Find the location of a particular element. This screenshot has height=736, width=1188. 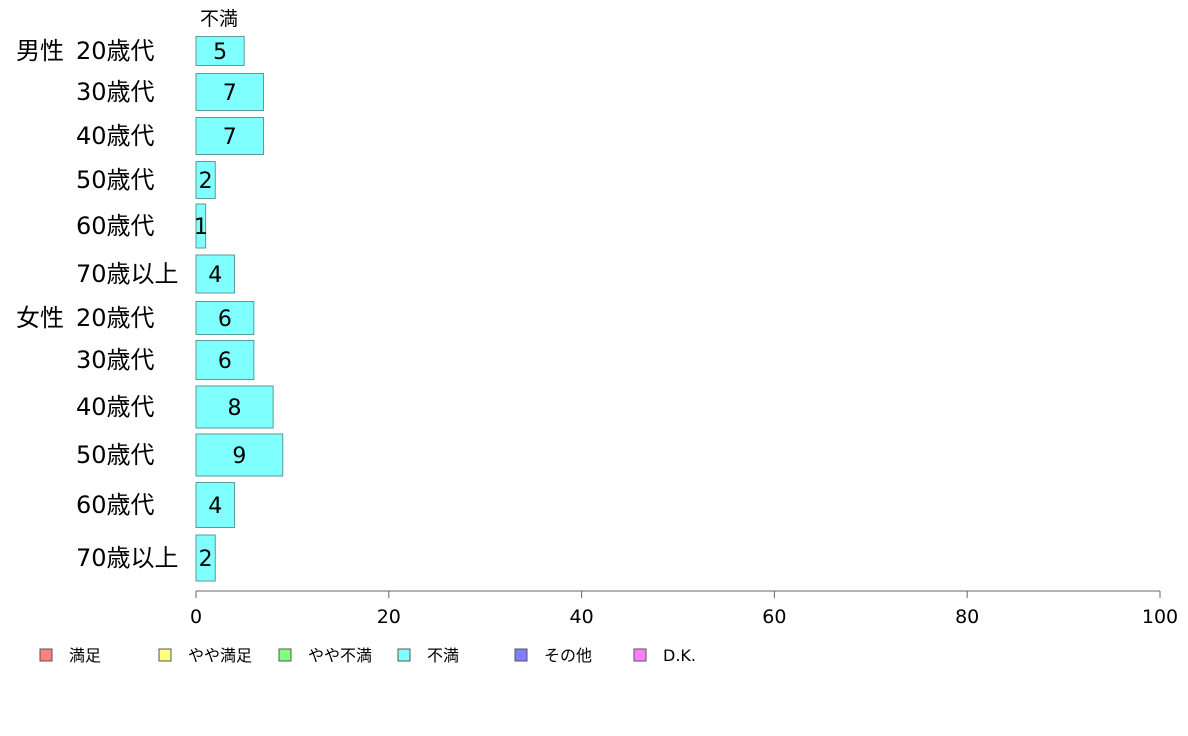

legend-label: やや不満 is located at coordinates (340, 655).